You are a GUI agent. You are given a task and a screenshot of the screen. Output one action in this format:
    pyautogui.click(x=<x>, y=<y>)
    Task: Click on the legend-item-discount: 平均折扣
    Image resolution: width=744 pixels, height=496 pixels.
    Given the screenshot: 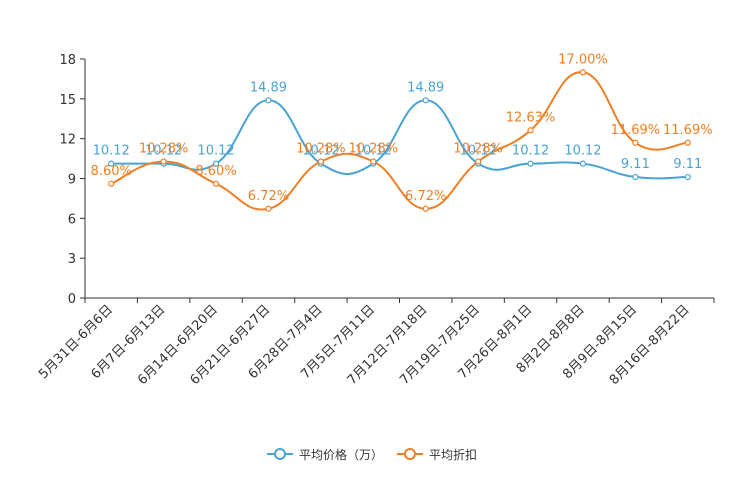 What is the action you would take?
    pyautogui.click(x=437, y=454)
    